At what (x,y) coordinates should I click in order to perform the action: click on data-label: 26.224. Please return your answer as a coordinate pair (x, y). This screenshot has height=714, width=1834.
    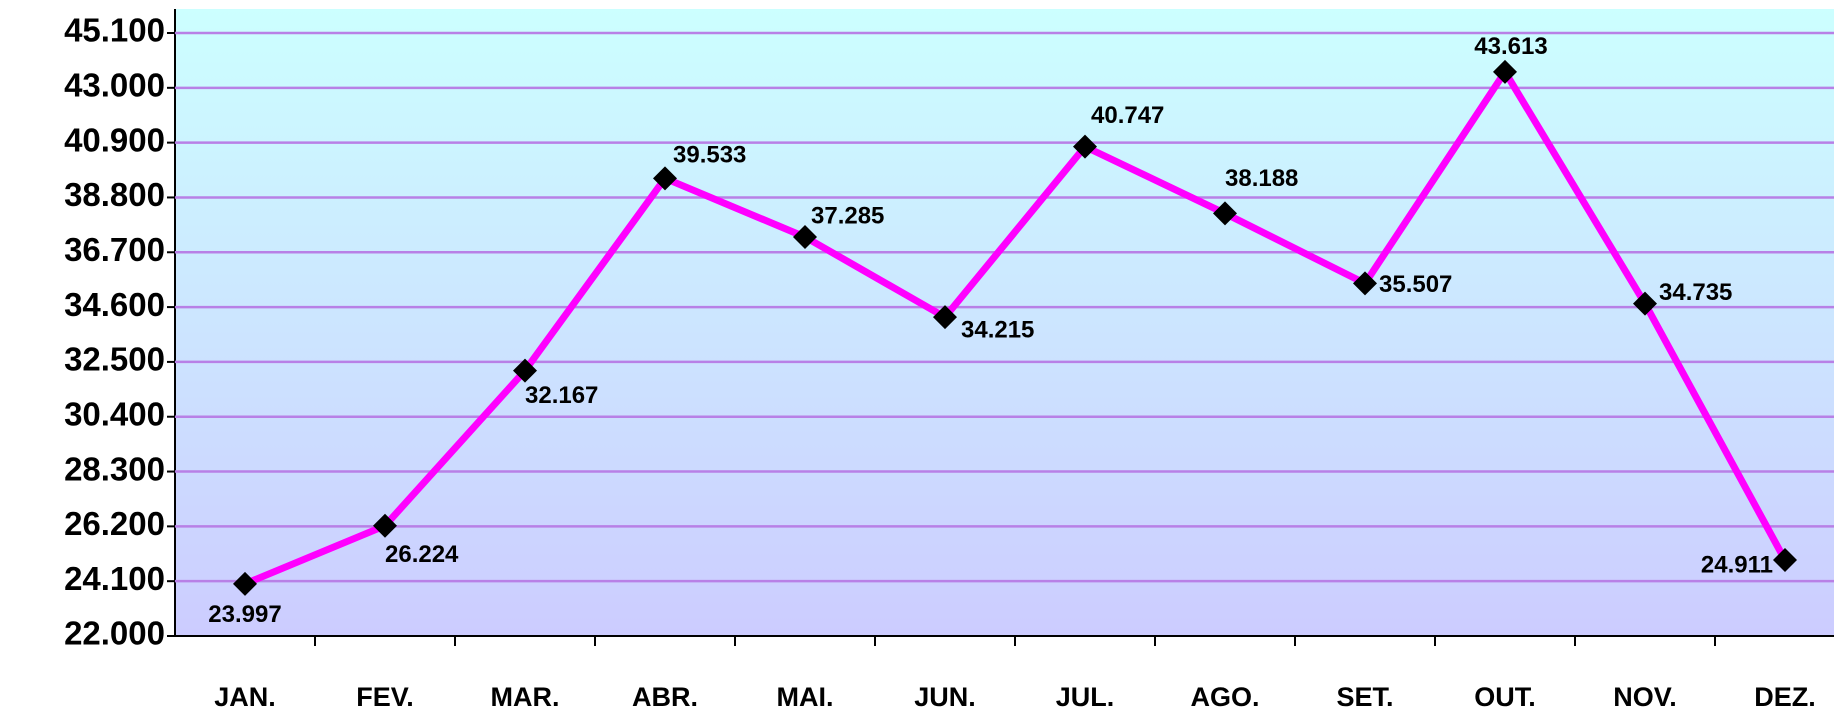
    Looking at the image, I should click on (422, 554).